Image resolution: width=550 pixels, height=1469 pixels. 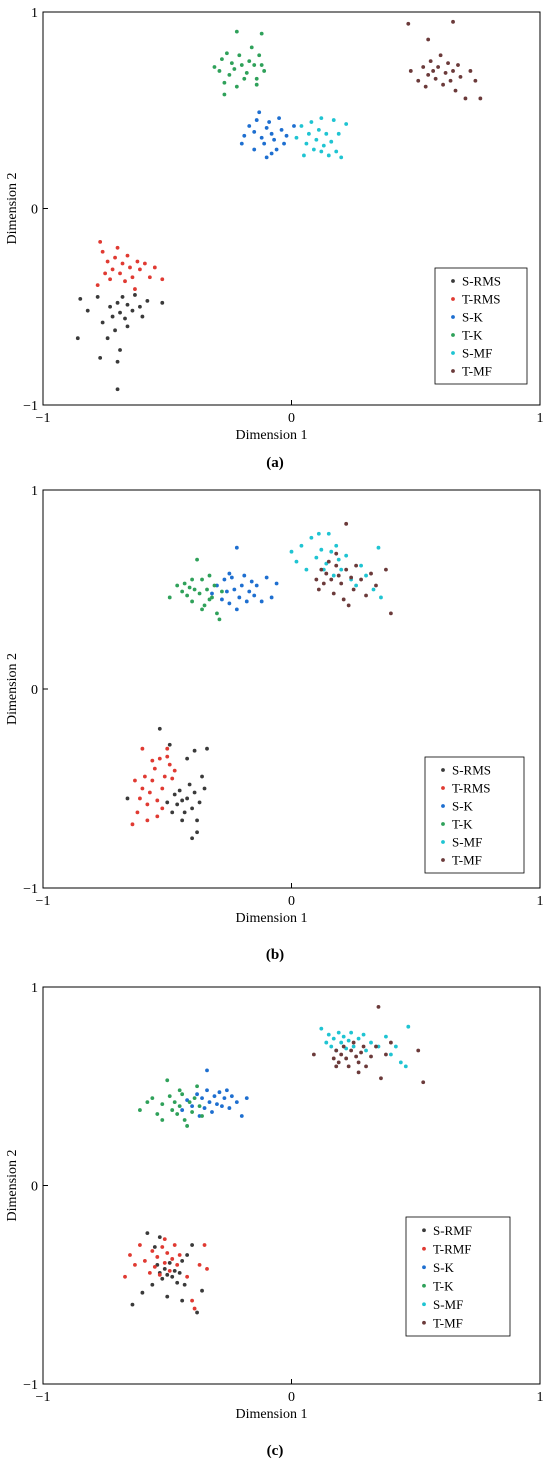 I want to click on legend-label: T-RMF, so click(x=452, y=1248).